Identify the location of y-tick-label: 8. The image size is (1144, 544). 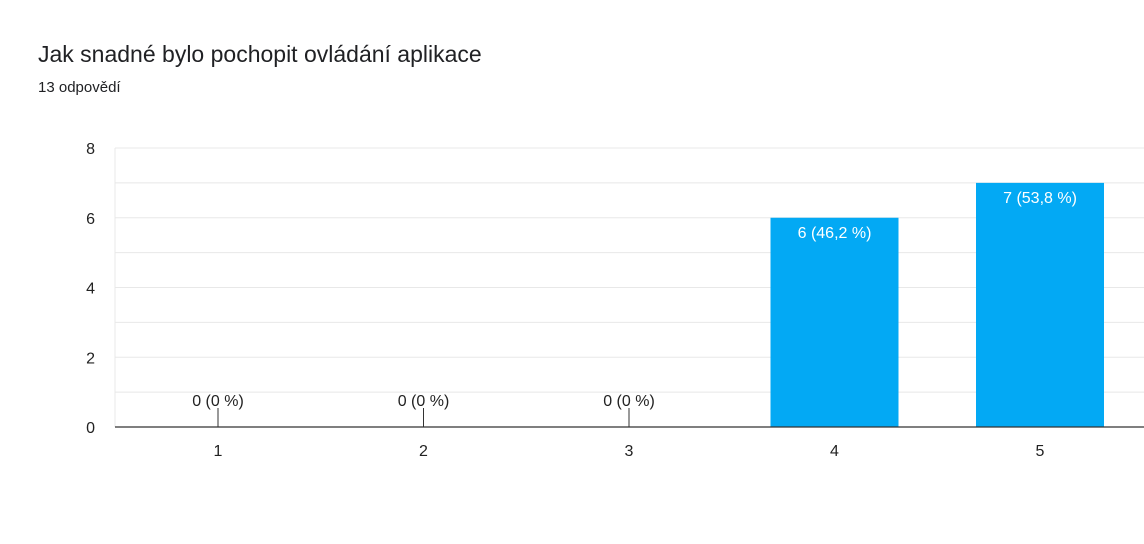
(90, 149).